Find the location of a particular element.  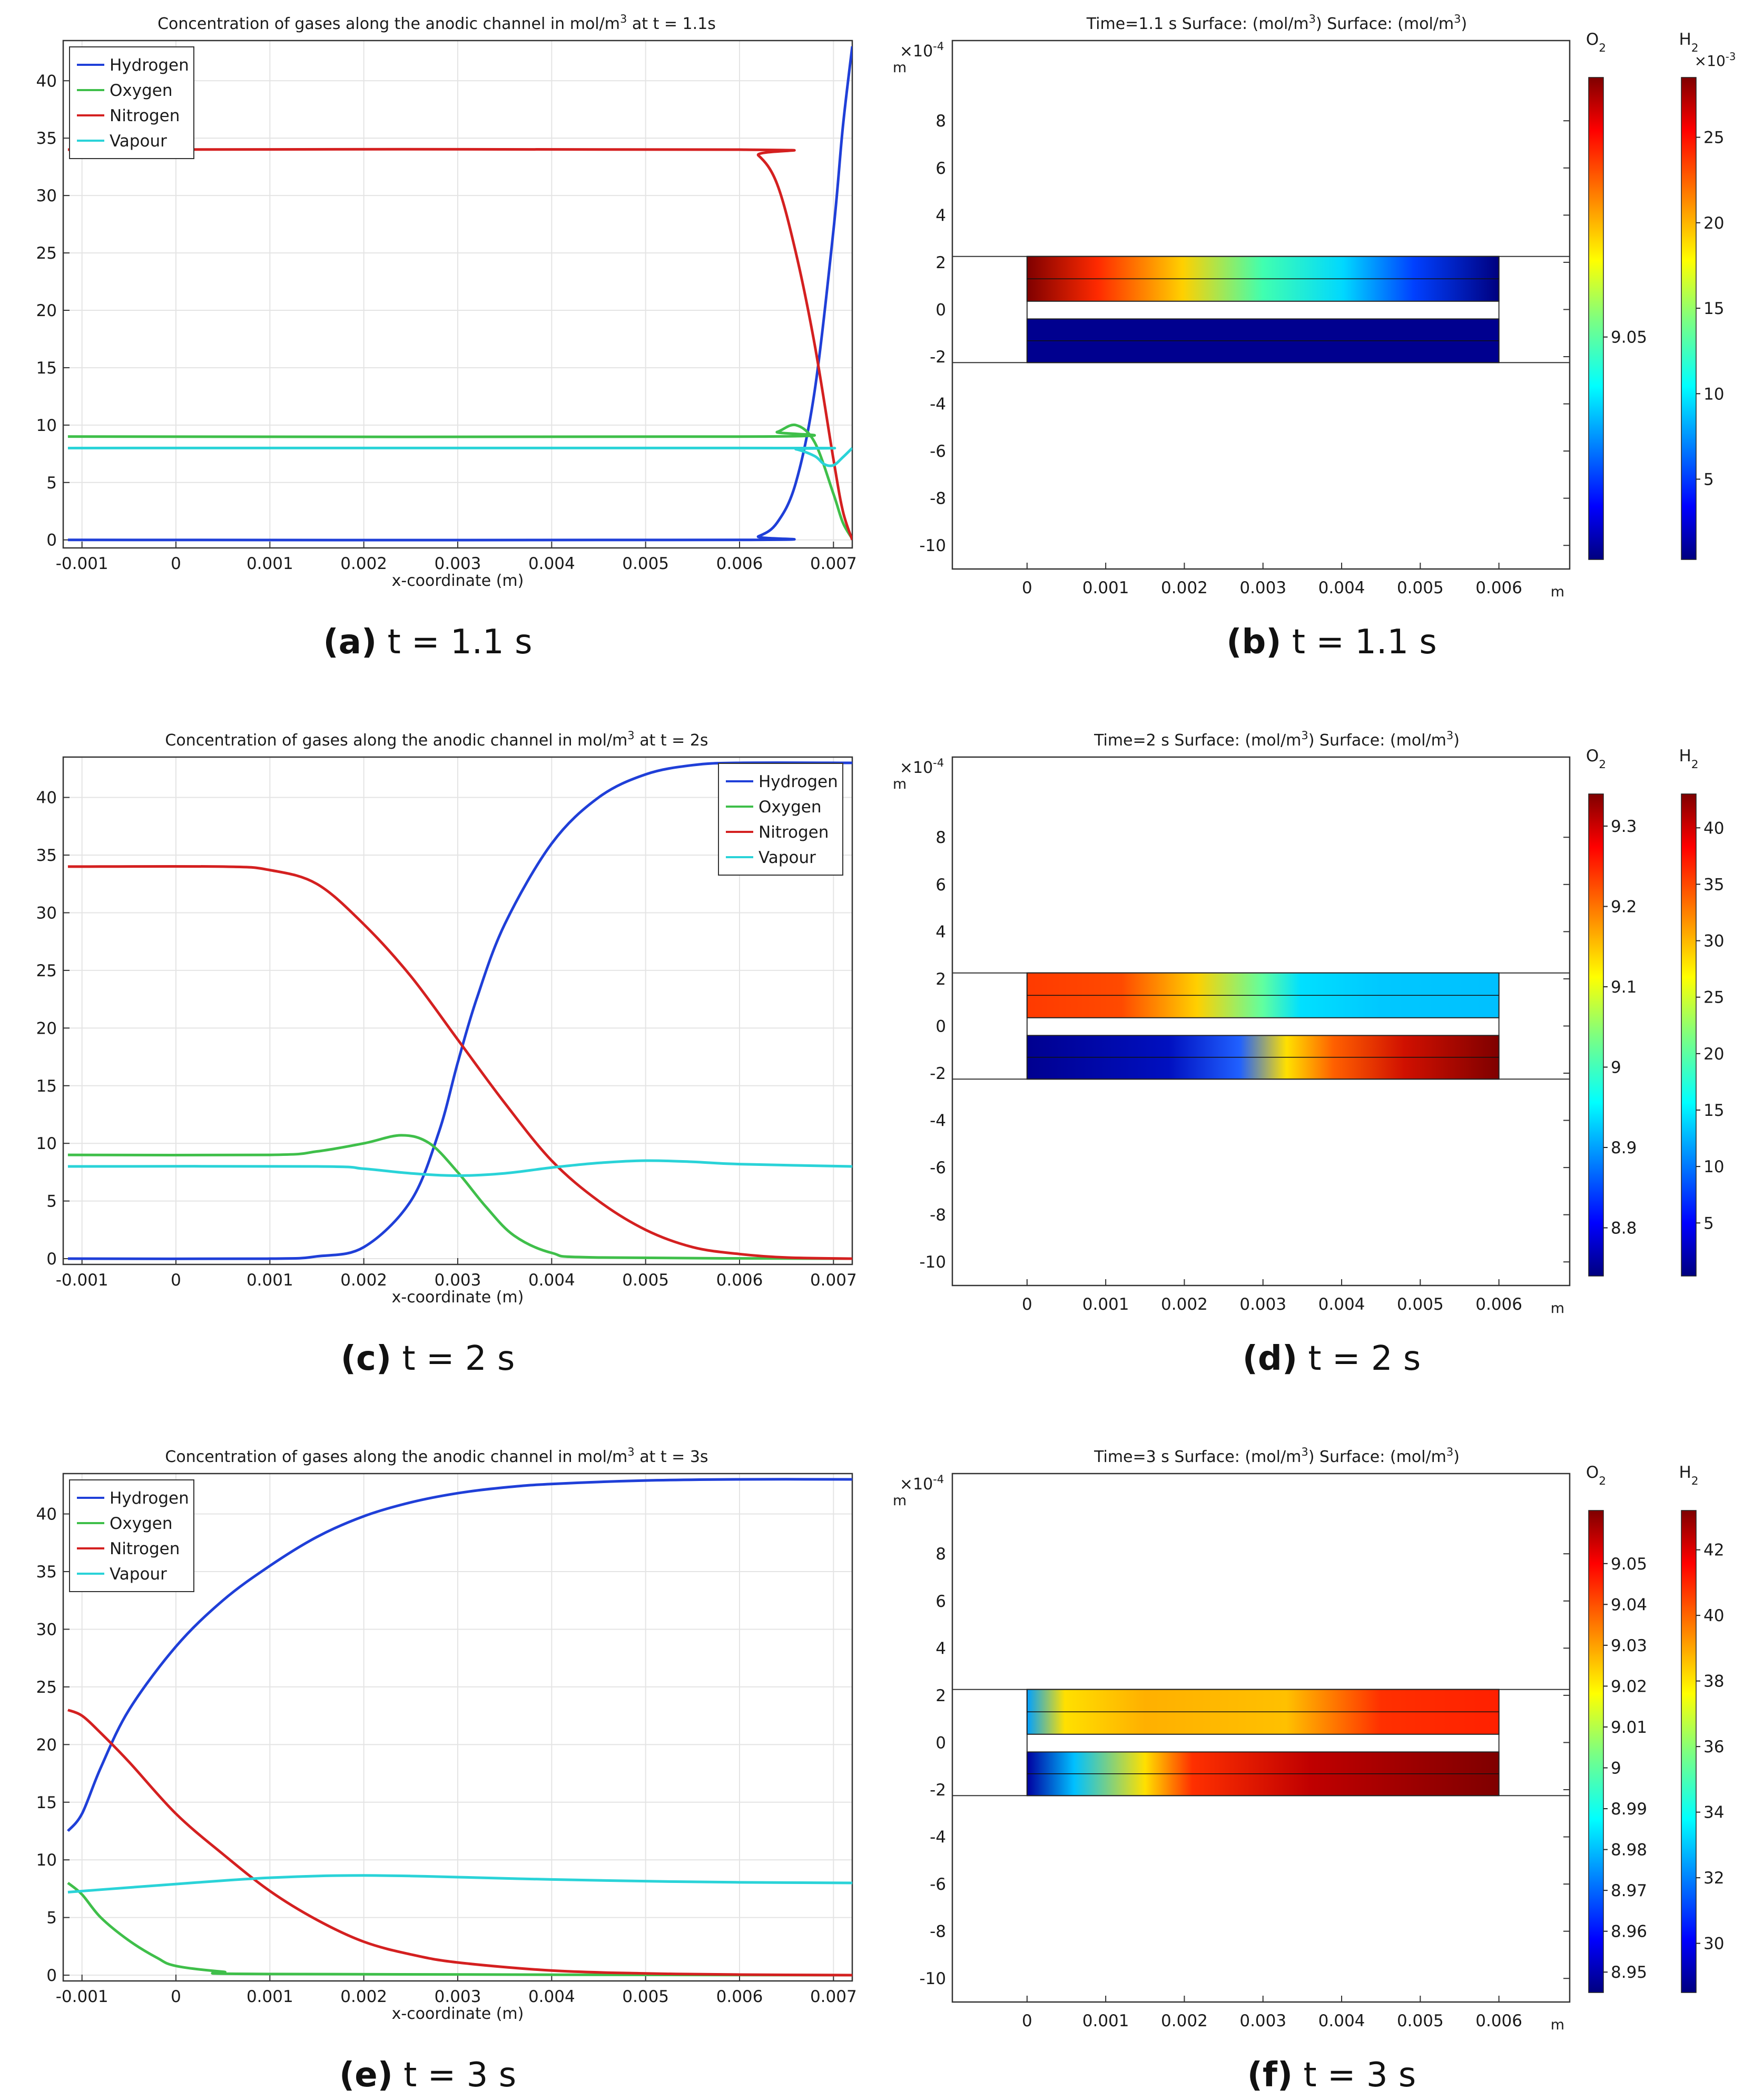

colorbar-title: O2 is located at coordinates (1596, 42).